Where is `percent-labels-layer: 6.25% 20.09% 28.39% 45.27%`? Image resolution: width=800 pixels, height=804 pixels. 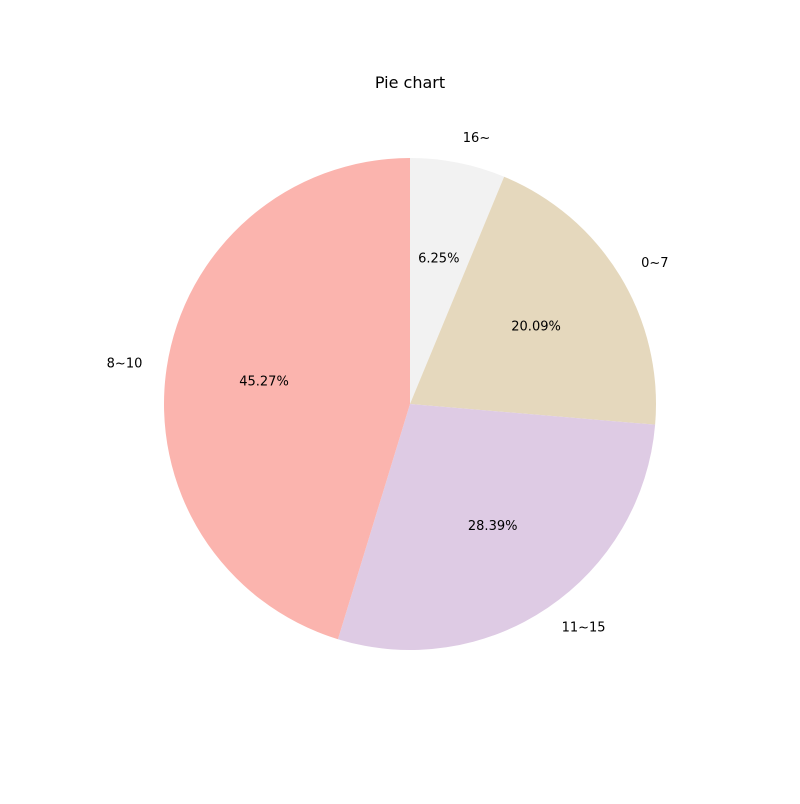
percent-labels-layer: 6.25% 20.09% 28.39% 45.27% is located at coordinates (400, 393).